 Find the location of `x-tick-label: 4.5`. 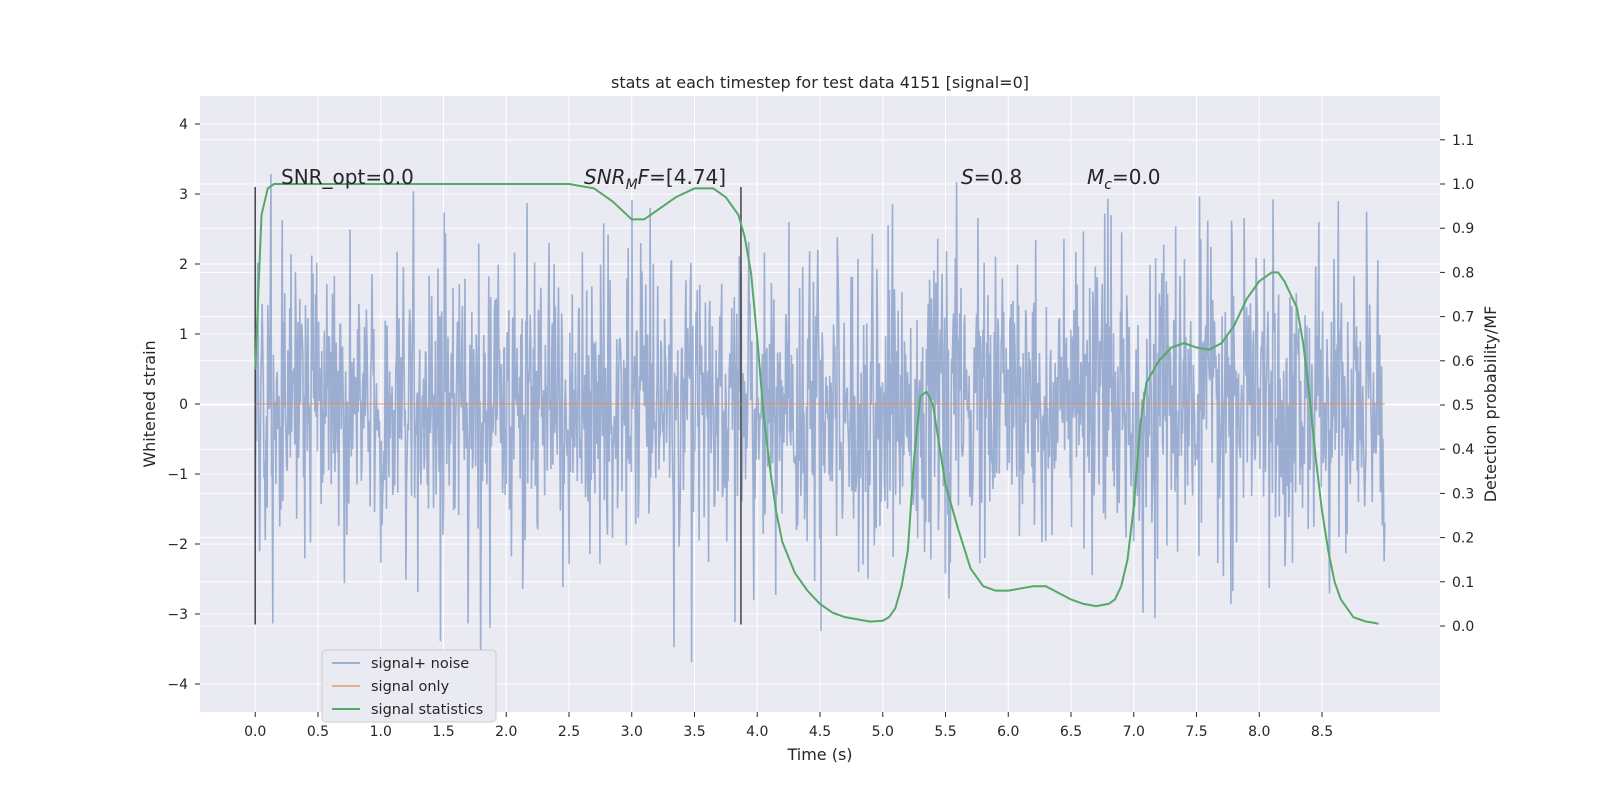

x-tick-label: 4.5 is located at coordinates (820, 732).